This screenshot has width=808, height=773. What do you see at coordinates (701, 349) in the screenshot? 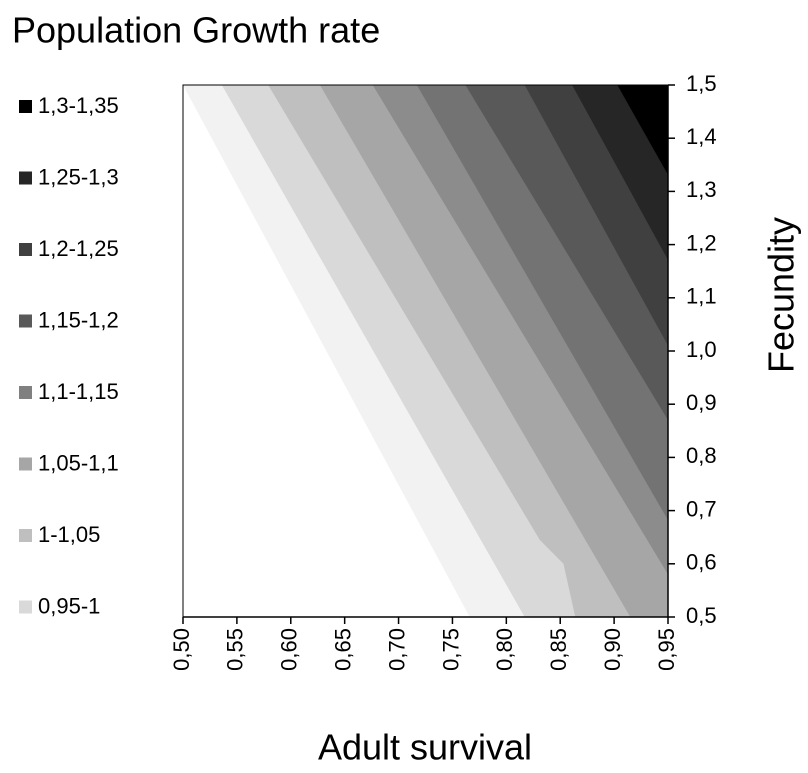
I see `y-tick-label: 1,0` at bounding box center [701, 349].